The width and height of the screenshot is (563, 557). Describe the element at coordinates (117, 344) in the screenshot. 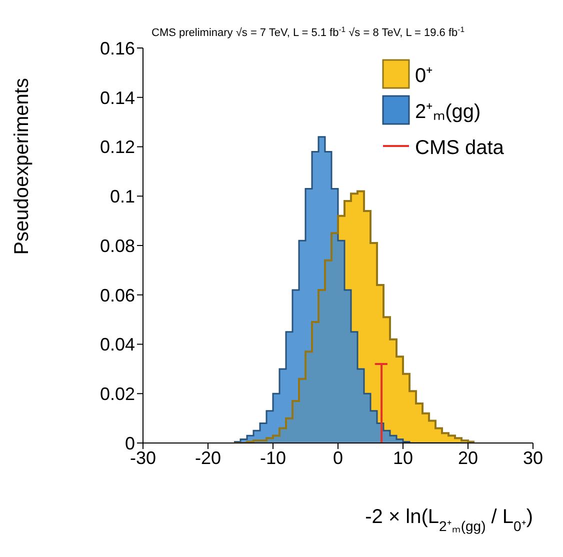

I see `y-tick-label: 0.04` at that location.